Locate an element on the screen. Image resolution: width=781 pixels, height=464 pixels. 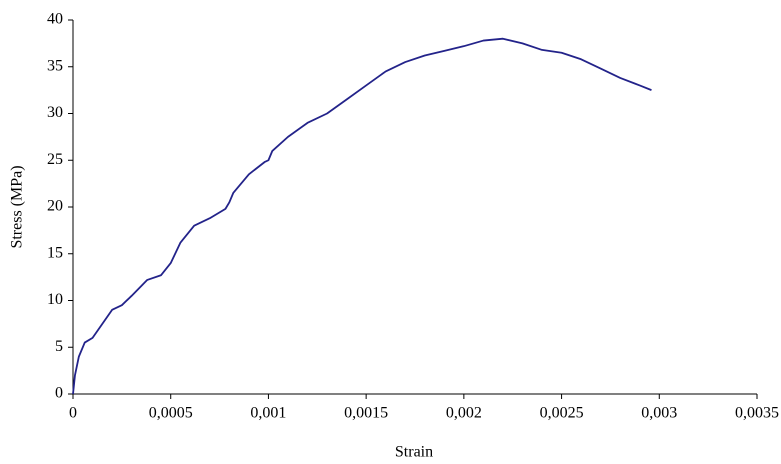
x-tick-label: 0,0035 is located at coordinates (757, 413).